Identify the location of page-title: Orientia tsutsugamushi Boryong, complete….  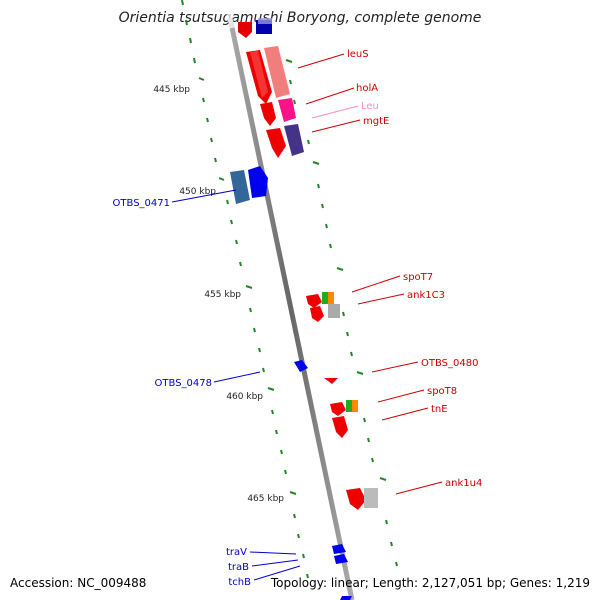
(300, 18).